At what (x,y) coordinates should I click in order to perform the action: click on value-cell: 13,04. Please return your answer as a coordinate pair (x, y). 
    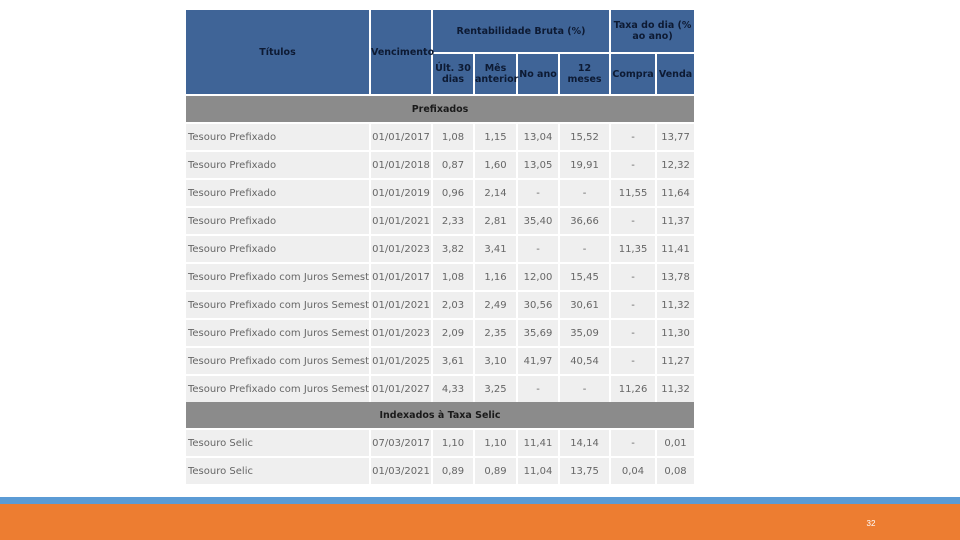
    Looking at the image, I should click on (538, 136).